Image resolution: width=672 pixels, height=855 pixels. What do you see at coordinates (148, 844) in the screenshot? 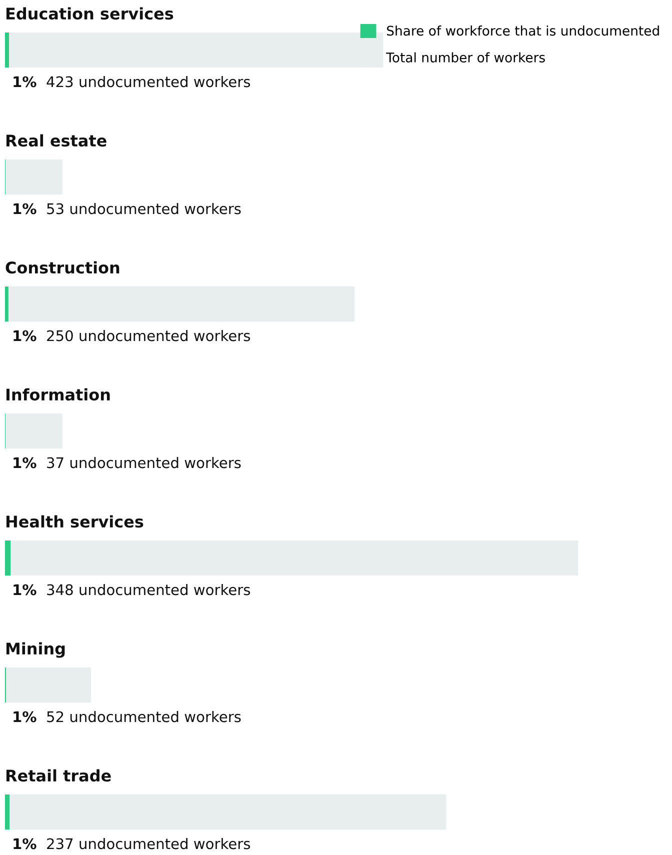
I see `annotation: 237 undocumented workers` at bounding box center [148, 844].